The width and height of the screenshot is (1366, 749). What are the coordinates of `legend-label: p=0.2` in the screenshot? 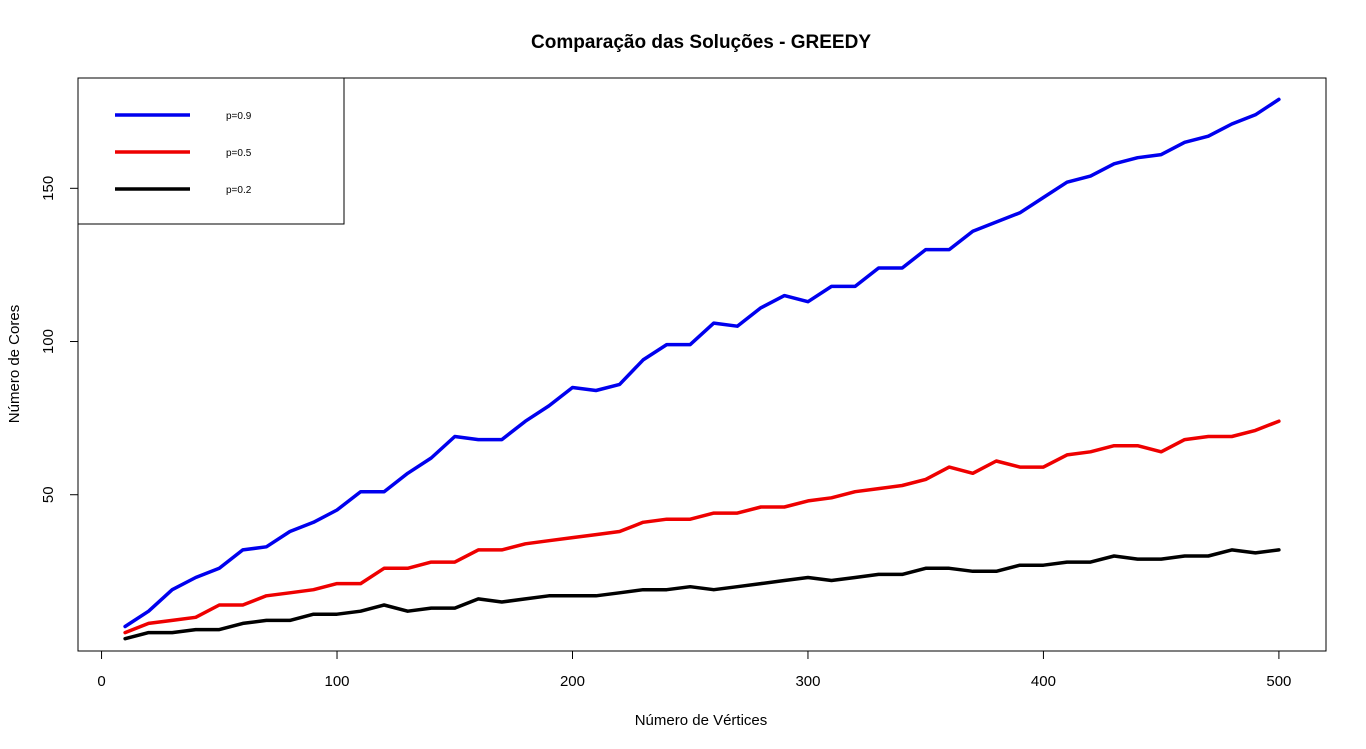 It's located at (239, 190).